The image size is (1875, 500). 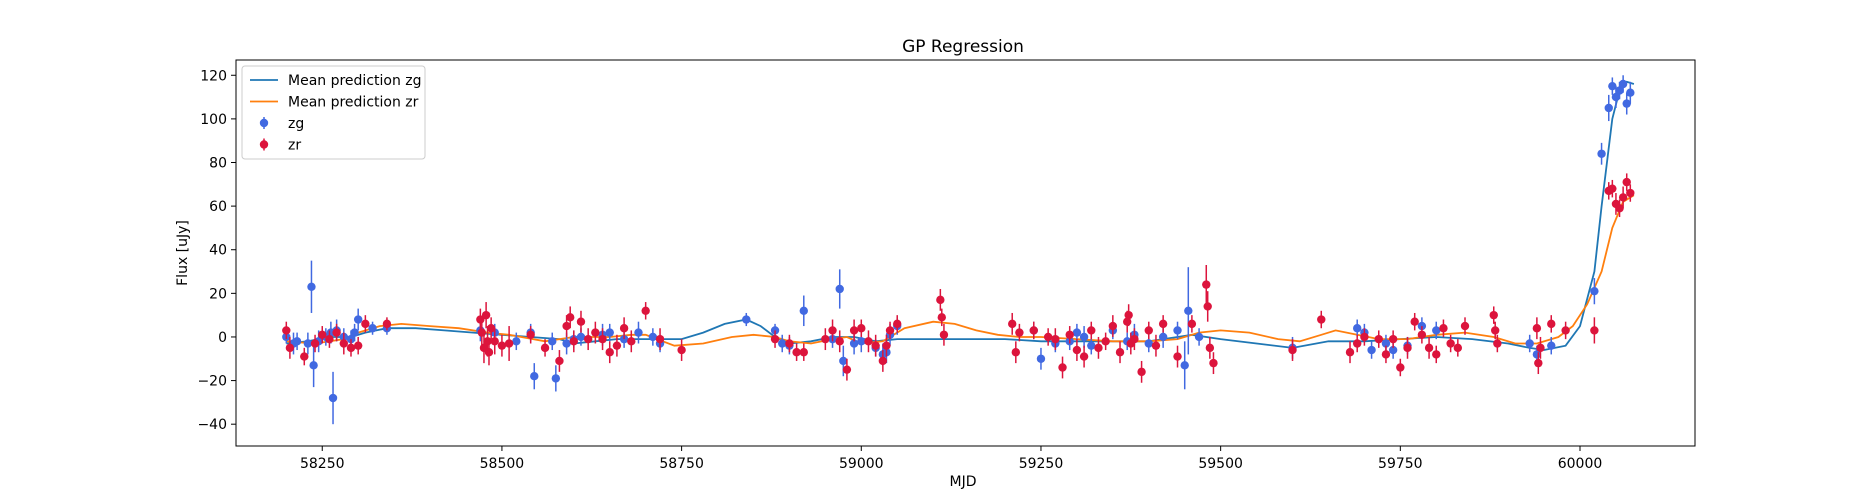 I want to click on y-tick-label: −40, so click(x=212, y=425).